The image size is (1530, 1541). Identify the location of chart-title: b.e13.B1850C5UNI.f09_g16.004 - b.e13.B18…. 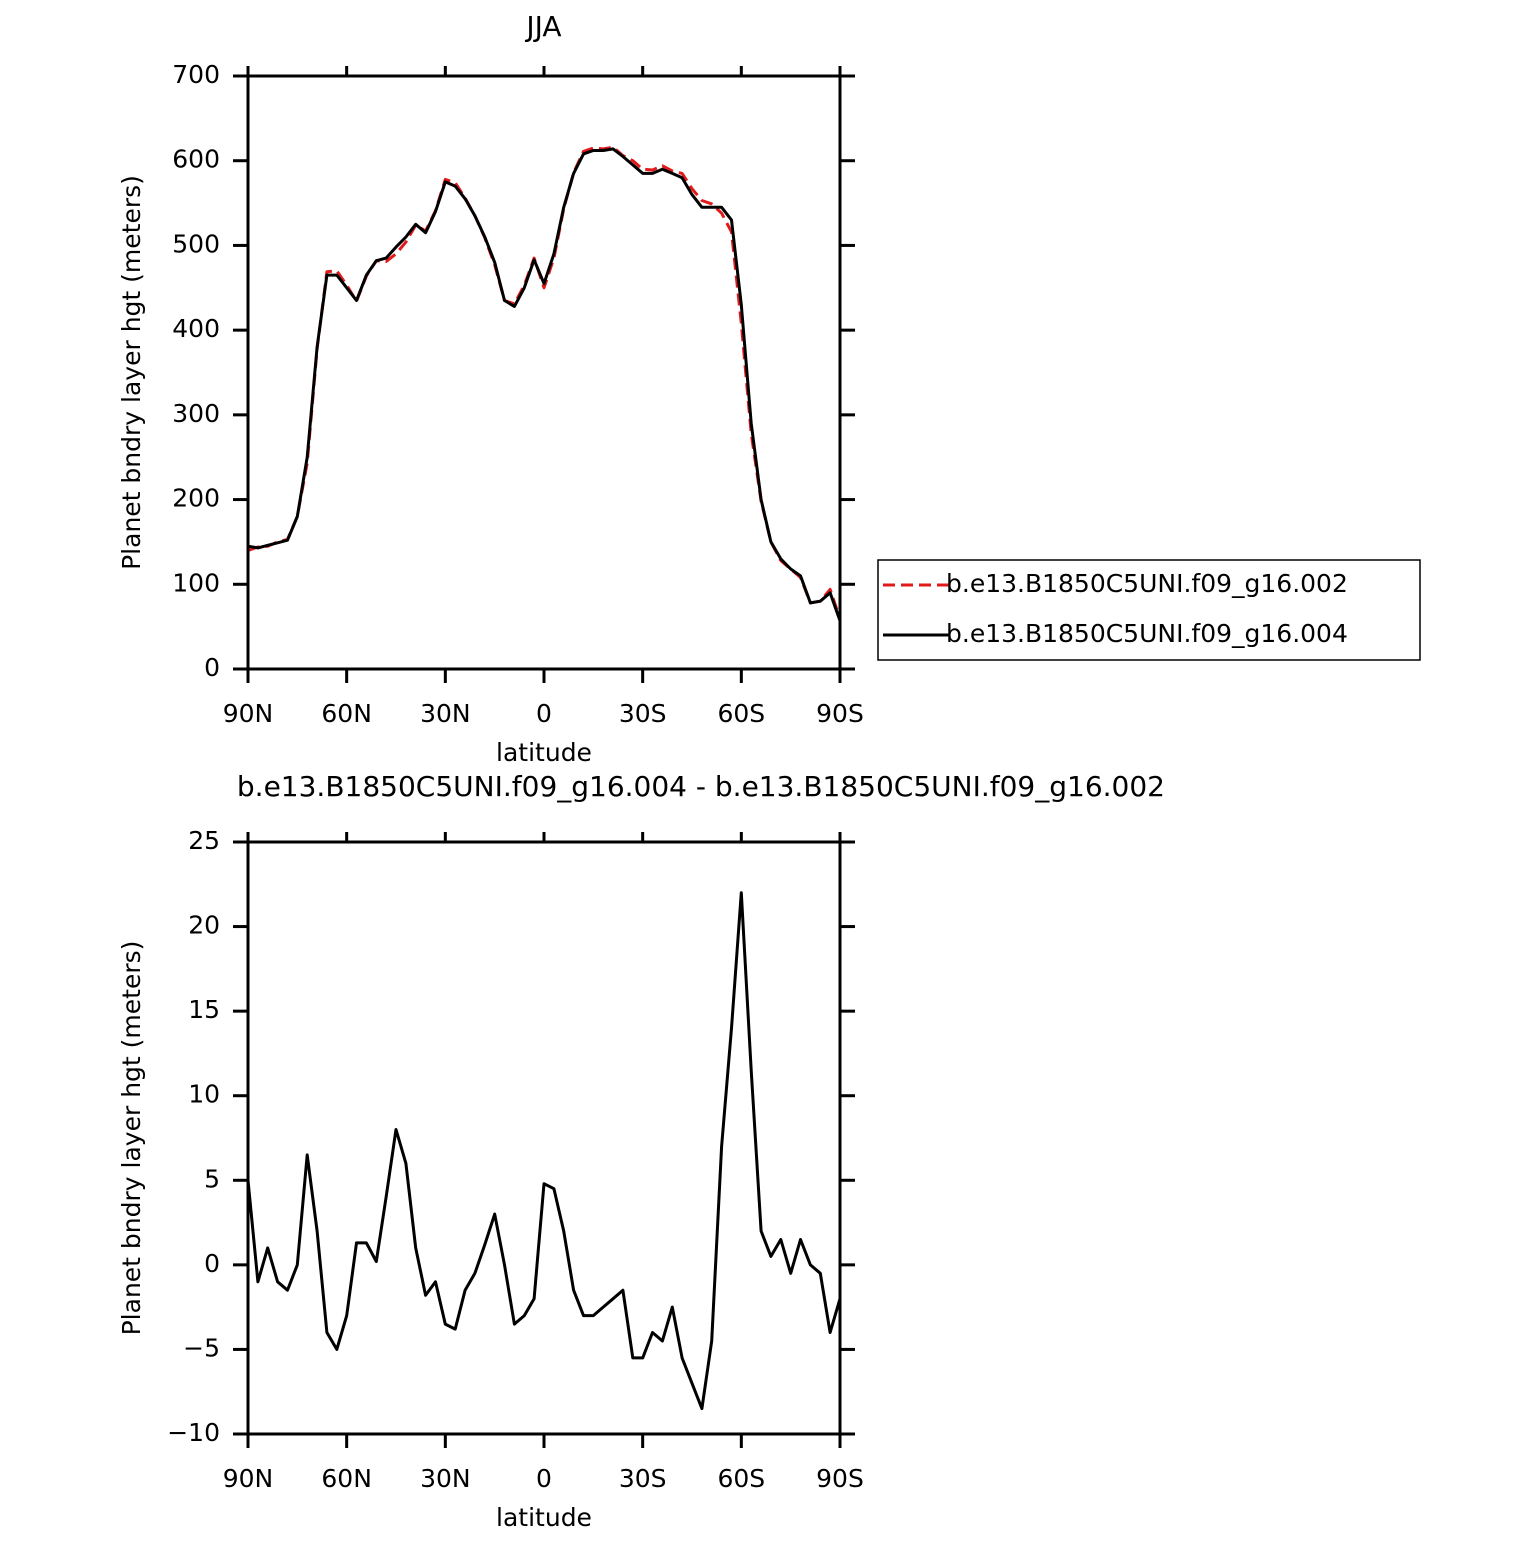
(701, 786).